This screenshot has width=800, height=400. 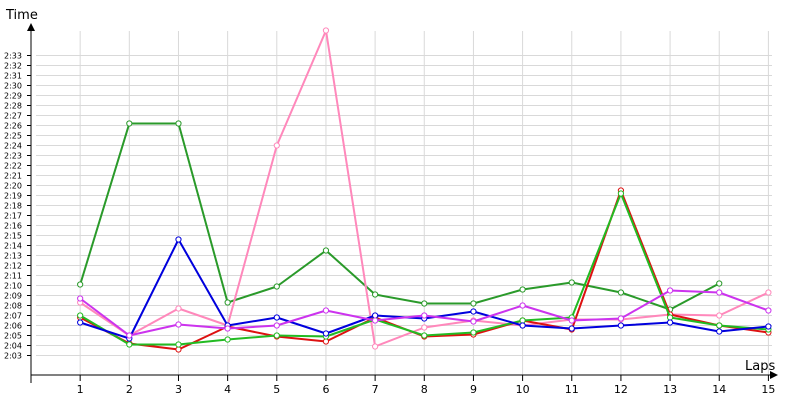 I want to click on x-tick-label: 8, so click(x=424, y=389).